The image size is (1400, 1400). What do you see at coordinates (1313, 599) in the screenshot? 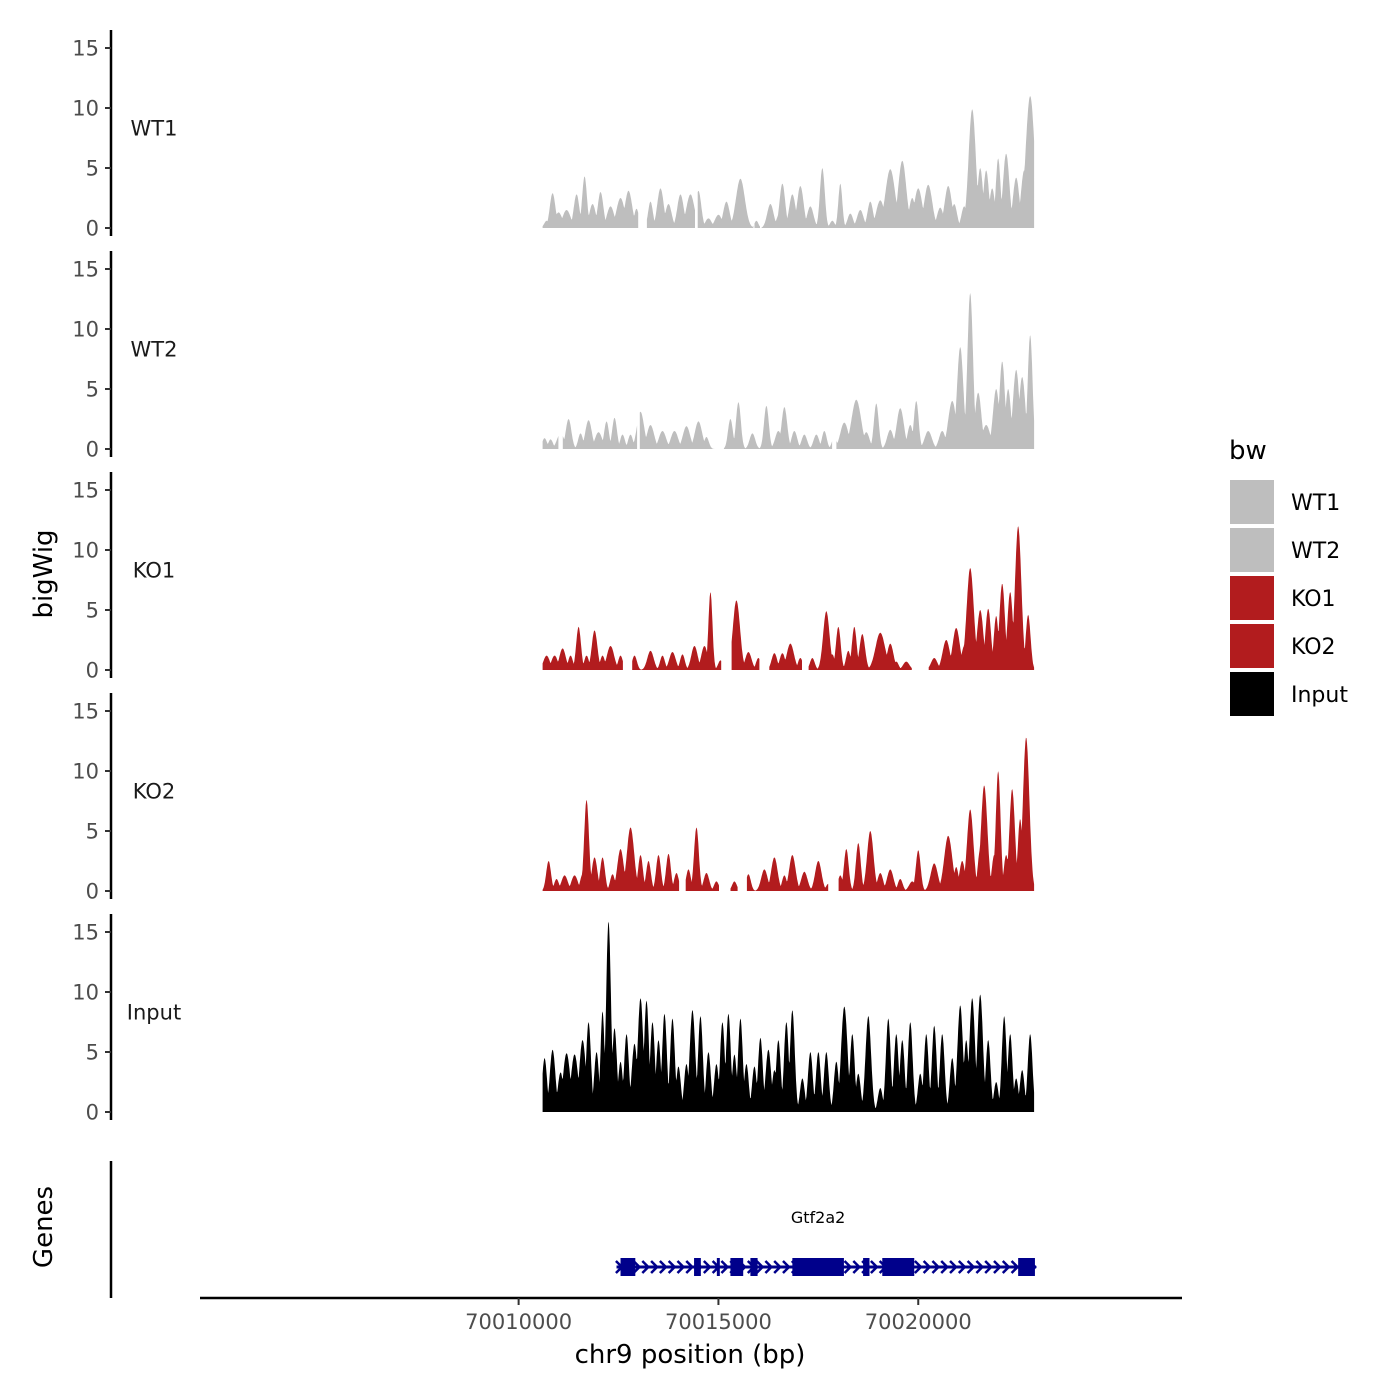
I see `legend-label-ko1: KO1` at bounding box center [1313, 599].